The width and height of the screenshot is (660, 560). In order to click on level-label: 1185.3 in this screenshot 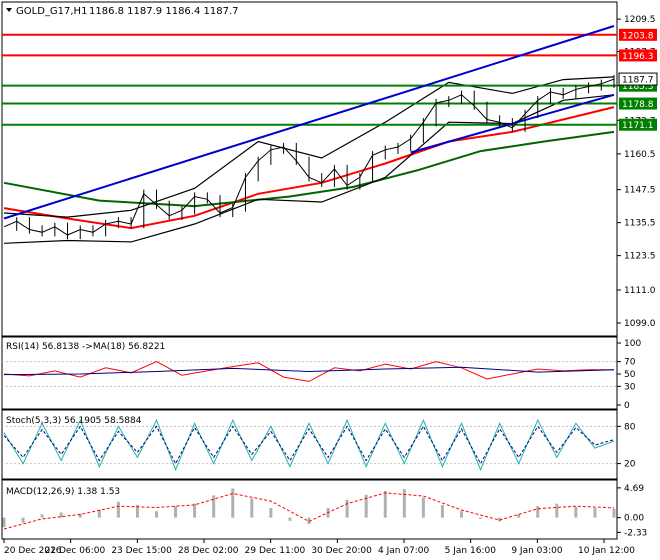, I will do `click(638, 87)`.